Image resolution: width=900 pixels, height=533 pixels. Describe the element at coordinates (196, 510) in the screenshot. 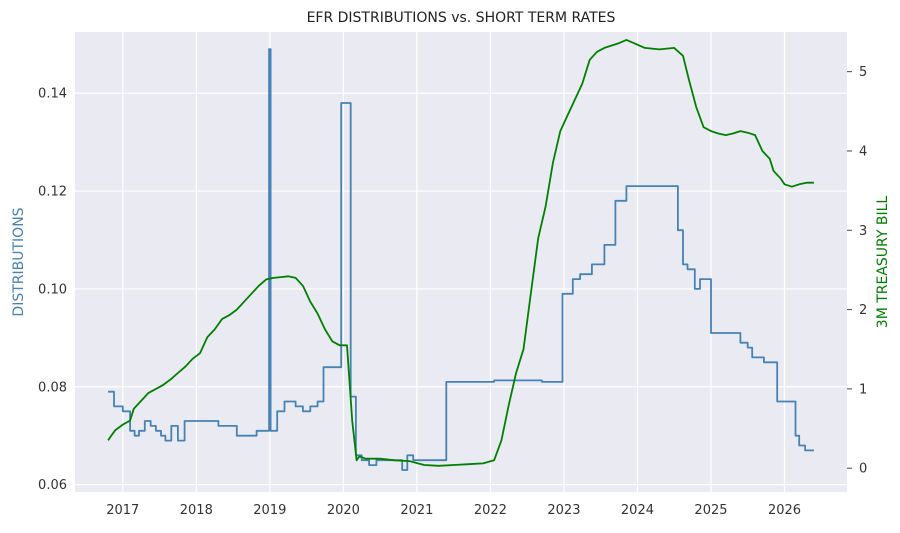

I see `x-tick-label: 2018` at that location.